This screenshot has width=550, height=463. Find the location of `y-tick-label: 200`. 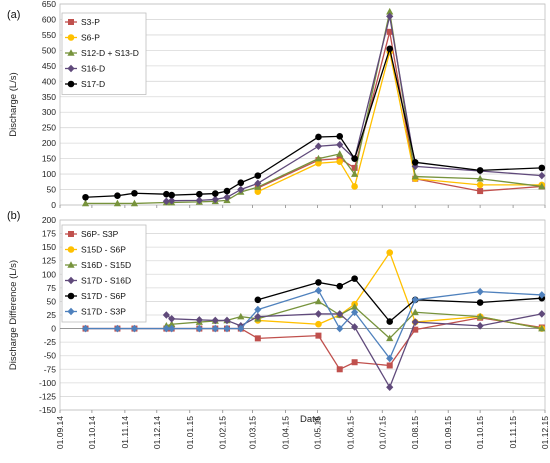

y-tick-label: 200 is located at coordinates (49, 143).